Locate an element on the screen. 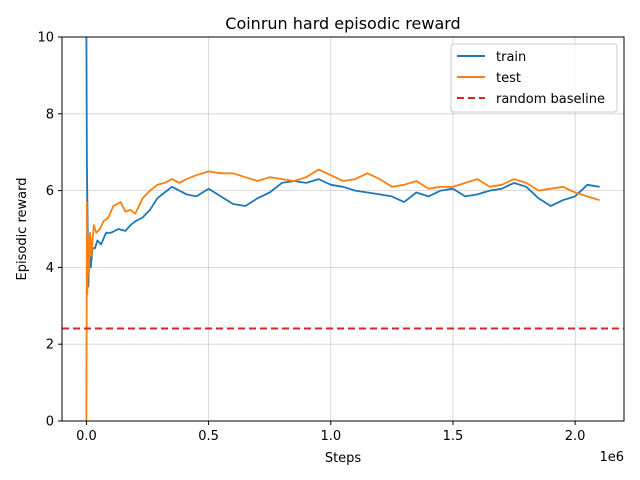 The height and width of the screenshot is (480, 640). x-offset-label: 1e6 is located at coordinates (611, 457).